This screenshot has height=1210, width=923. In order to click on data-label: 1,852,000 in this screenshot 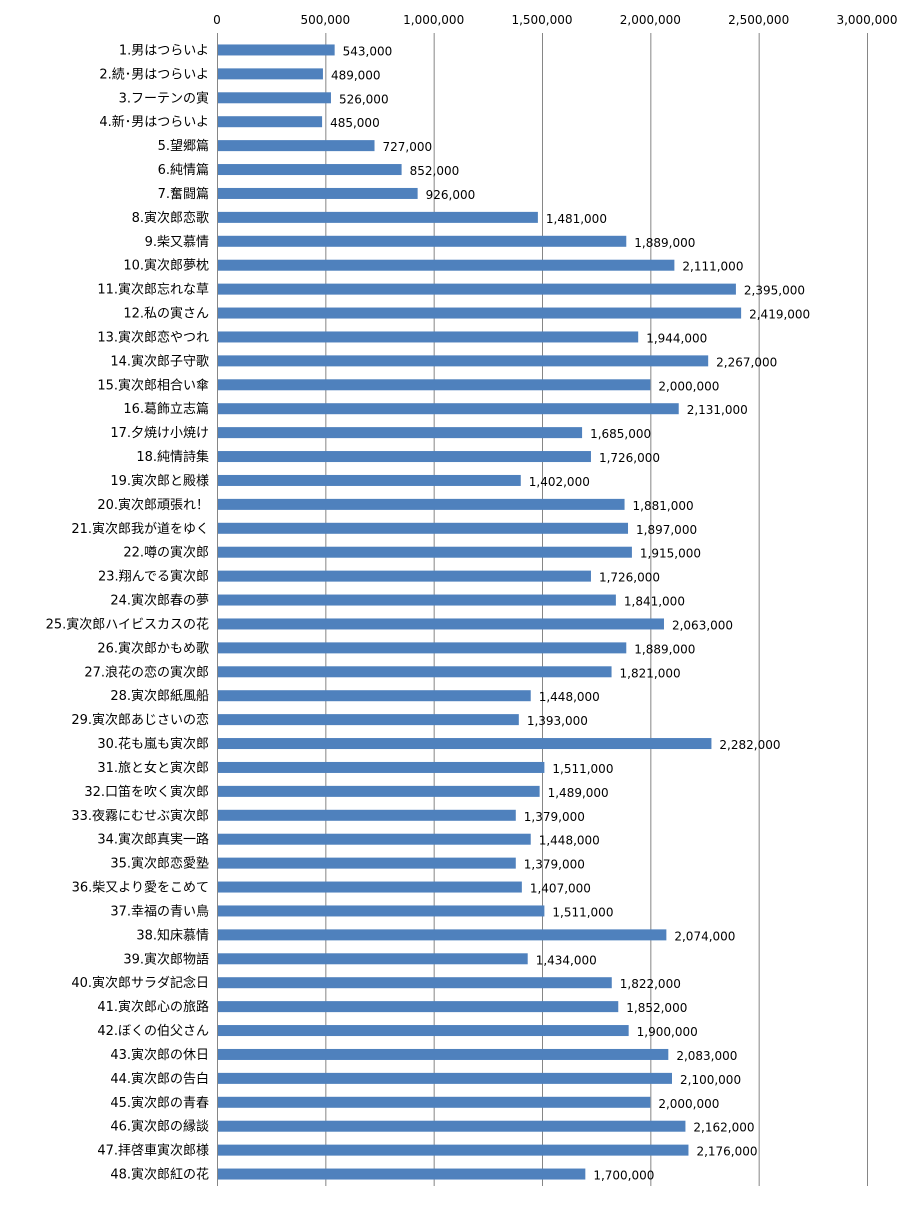, I will do `click(656, 1008)`.